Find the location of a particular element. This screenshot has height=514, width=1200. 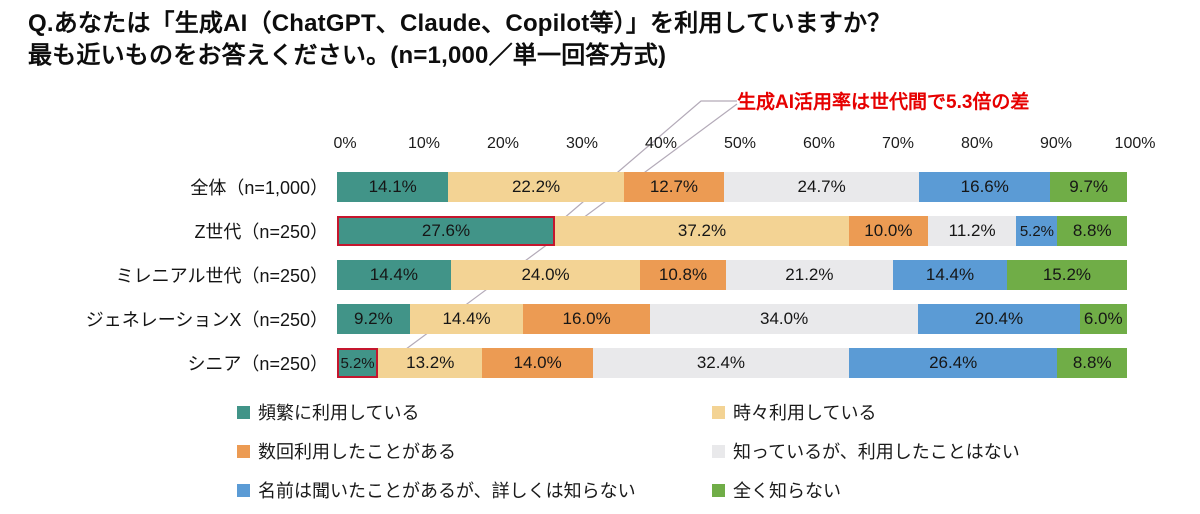

bar-segment: 13.2% is located at coordinates (430, 363).